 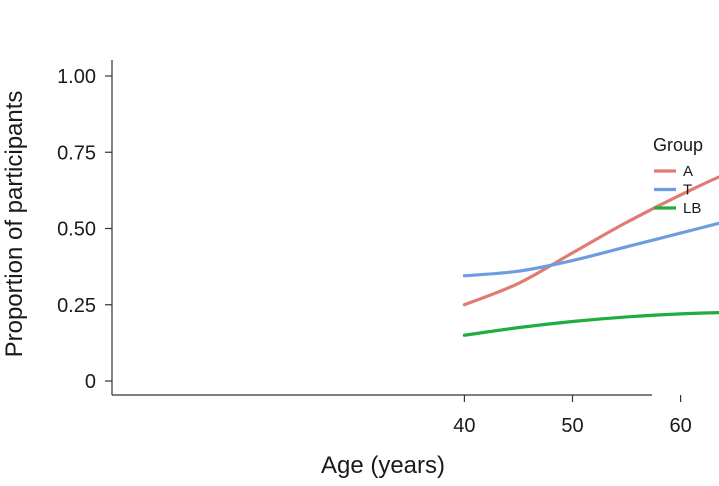 What do you see at coordinates (590, 249) in the screenshot?
I see `series-line-t` at bounding box center [590, 249].